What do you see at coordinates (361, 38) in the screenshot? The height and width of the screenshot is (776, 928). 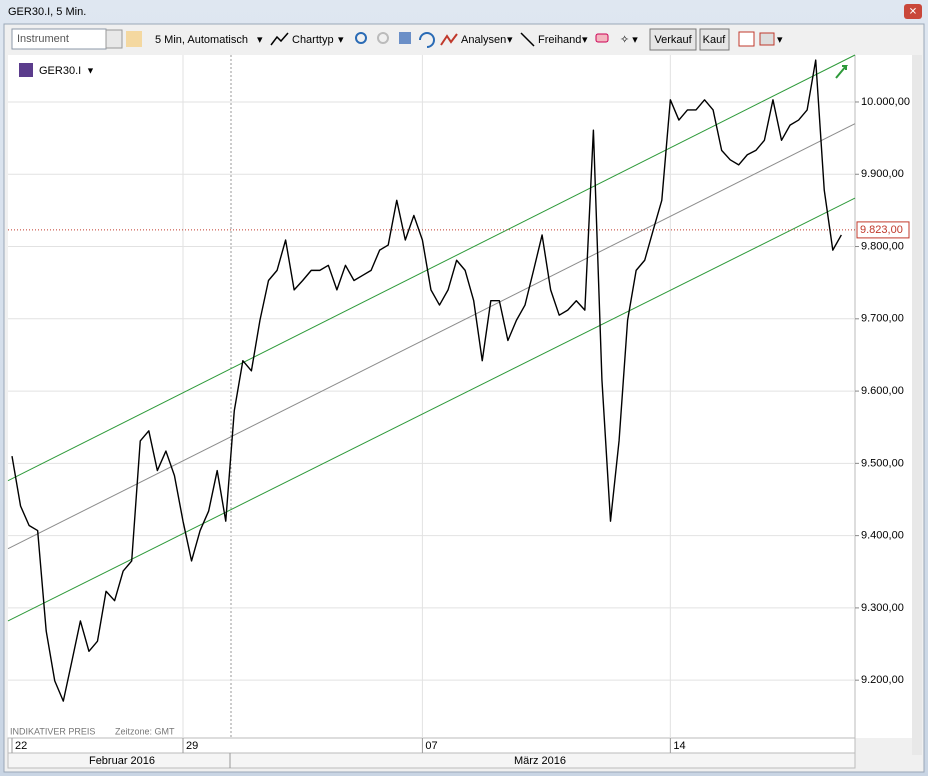 I see `zoom-in` at bounding box center [361, 38].